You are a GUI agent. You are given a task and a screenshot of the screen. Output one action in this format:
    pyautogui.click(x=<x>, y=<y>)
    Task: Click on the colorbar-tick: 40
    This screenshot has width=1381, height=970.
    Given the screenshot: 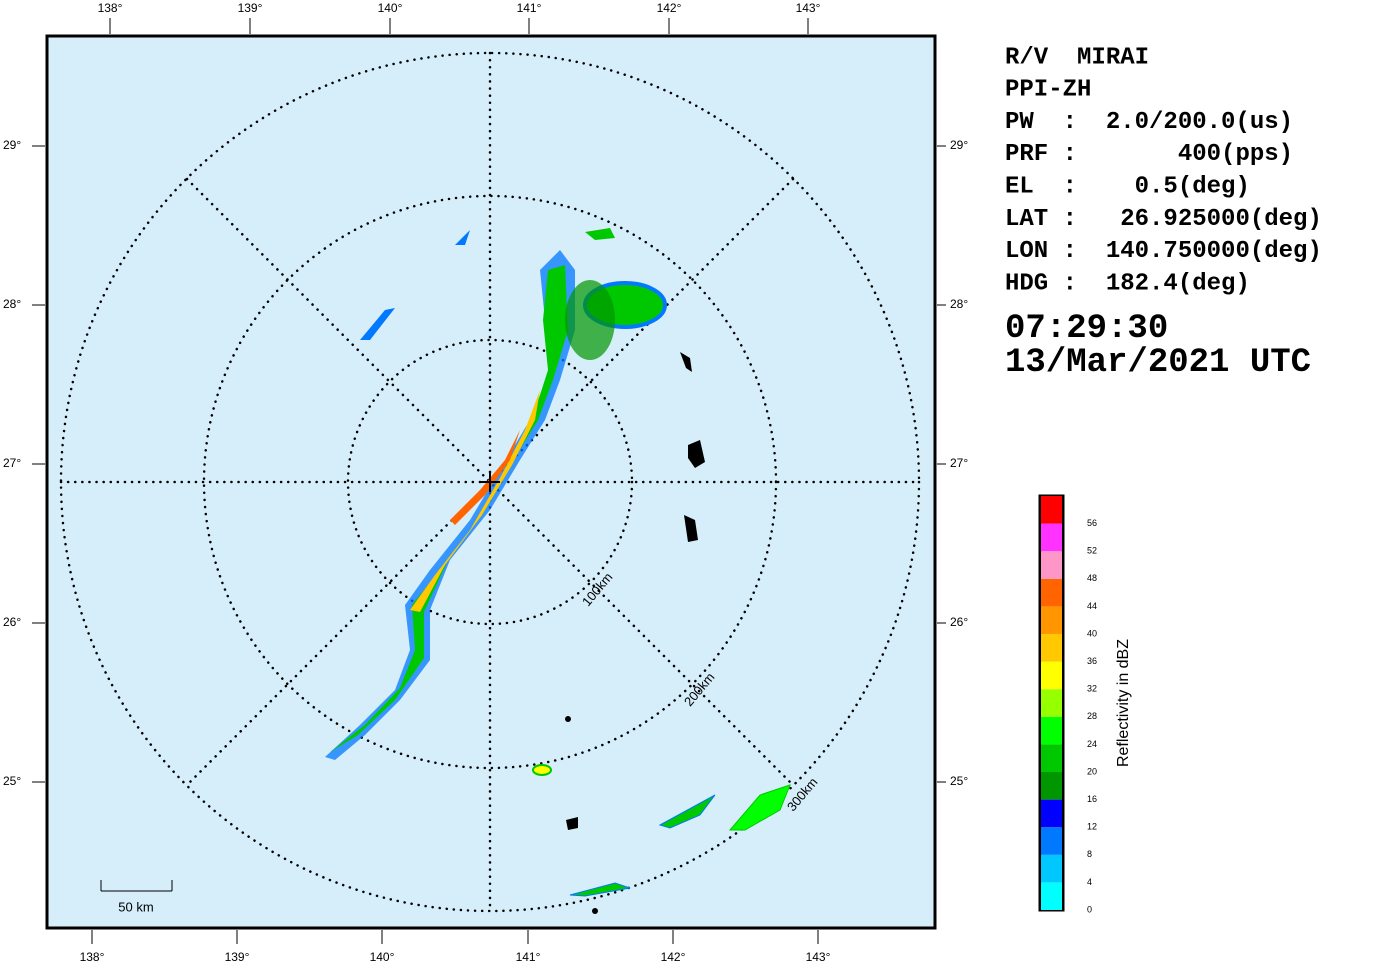 What is the action you would take?
    pyautogui.click(x=1092, y=633)
    